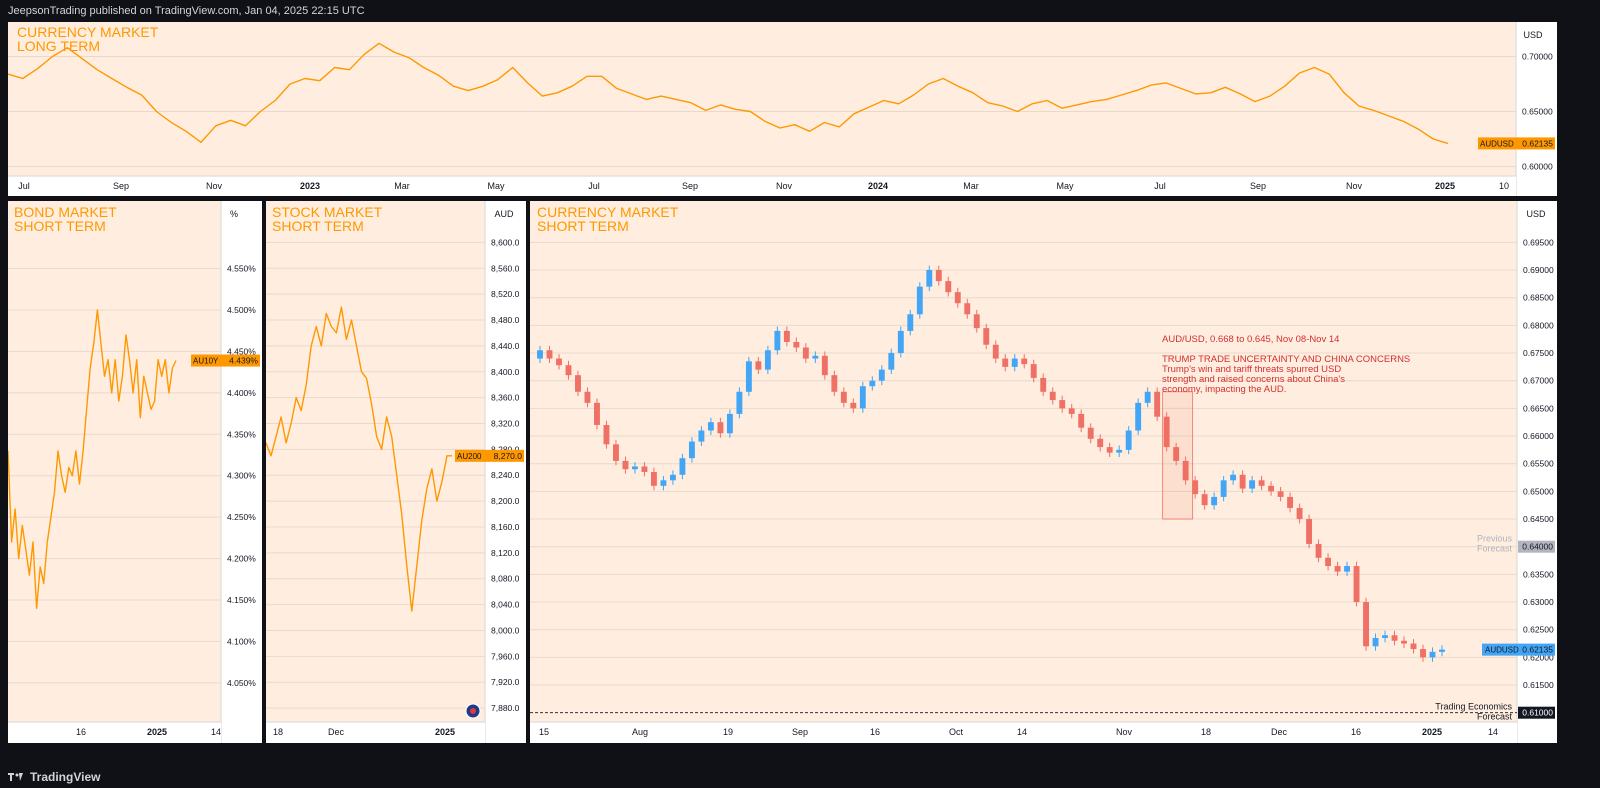  Describe the element at coordinates (505, 501) in the screenshot. I see `y-tick-label: 8,200.0` at that location.